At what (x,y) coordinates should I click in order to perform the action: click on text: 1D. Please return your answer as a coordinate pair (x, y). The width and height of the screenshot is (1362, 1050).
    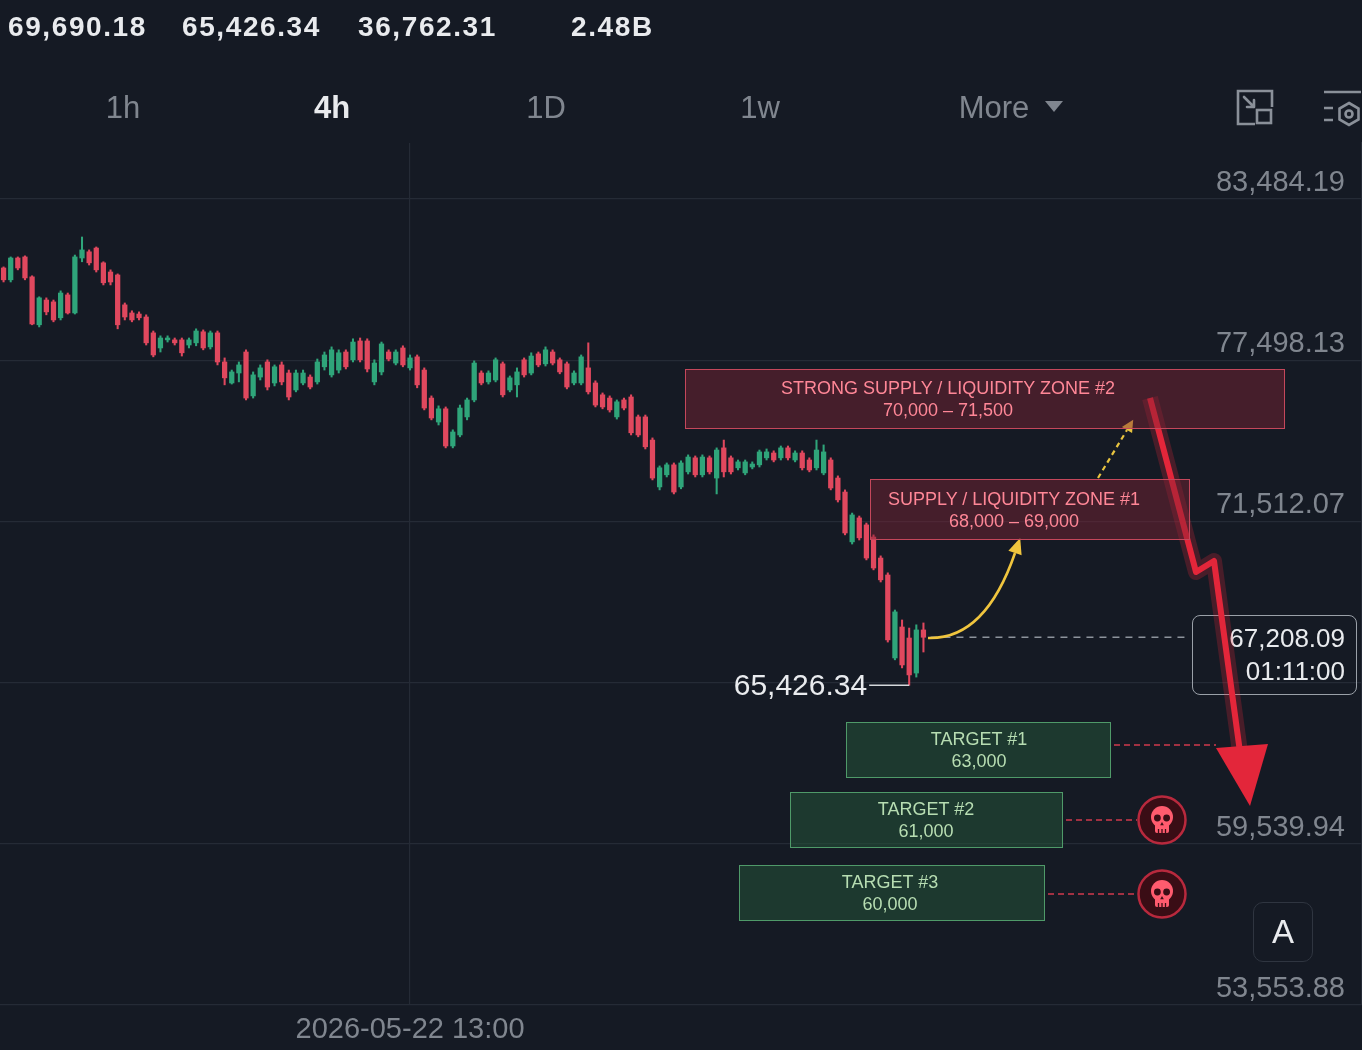
    Looking at the image, I should click on (546, 108).